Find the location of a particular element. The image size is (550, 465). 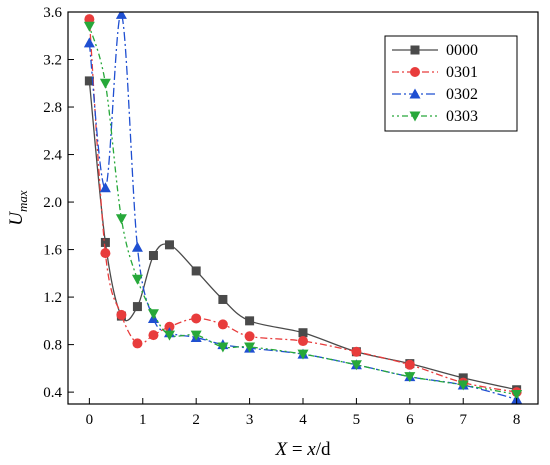

x-tick-label: 4 is located at coordinates (303, 420).